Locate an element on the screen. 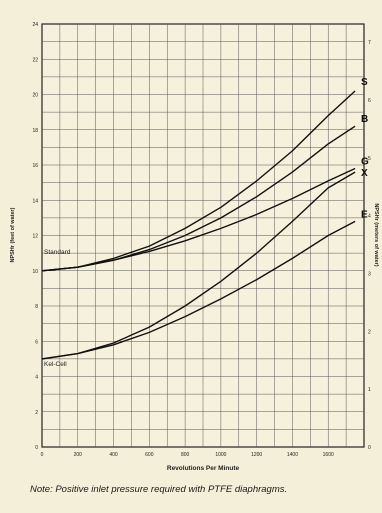  x-axis-label: Revolutions Per Minute is located at coordinates (203, 468).